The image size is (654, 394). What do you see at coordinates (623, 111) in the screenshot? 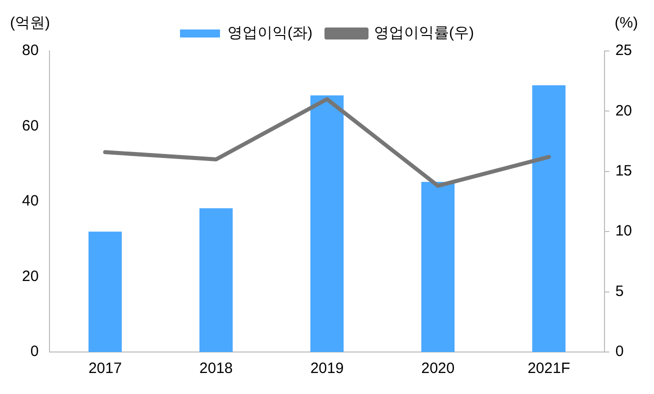
I see `y2-tick-label: 20` at bounding box center [623, 111].